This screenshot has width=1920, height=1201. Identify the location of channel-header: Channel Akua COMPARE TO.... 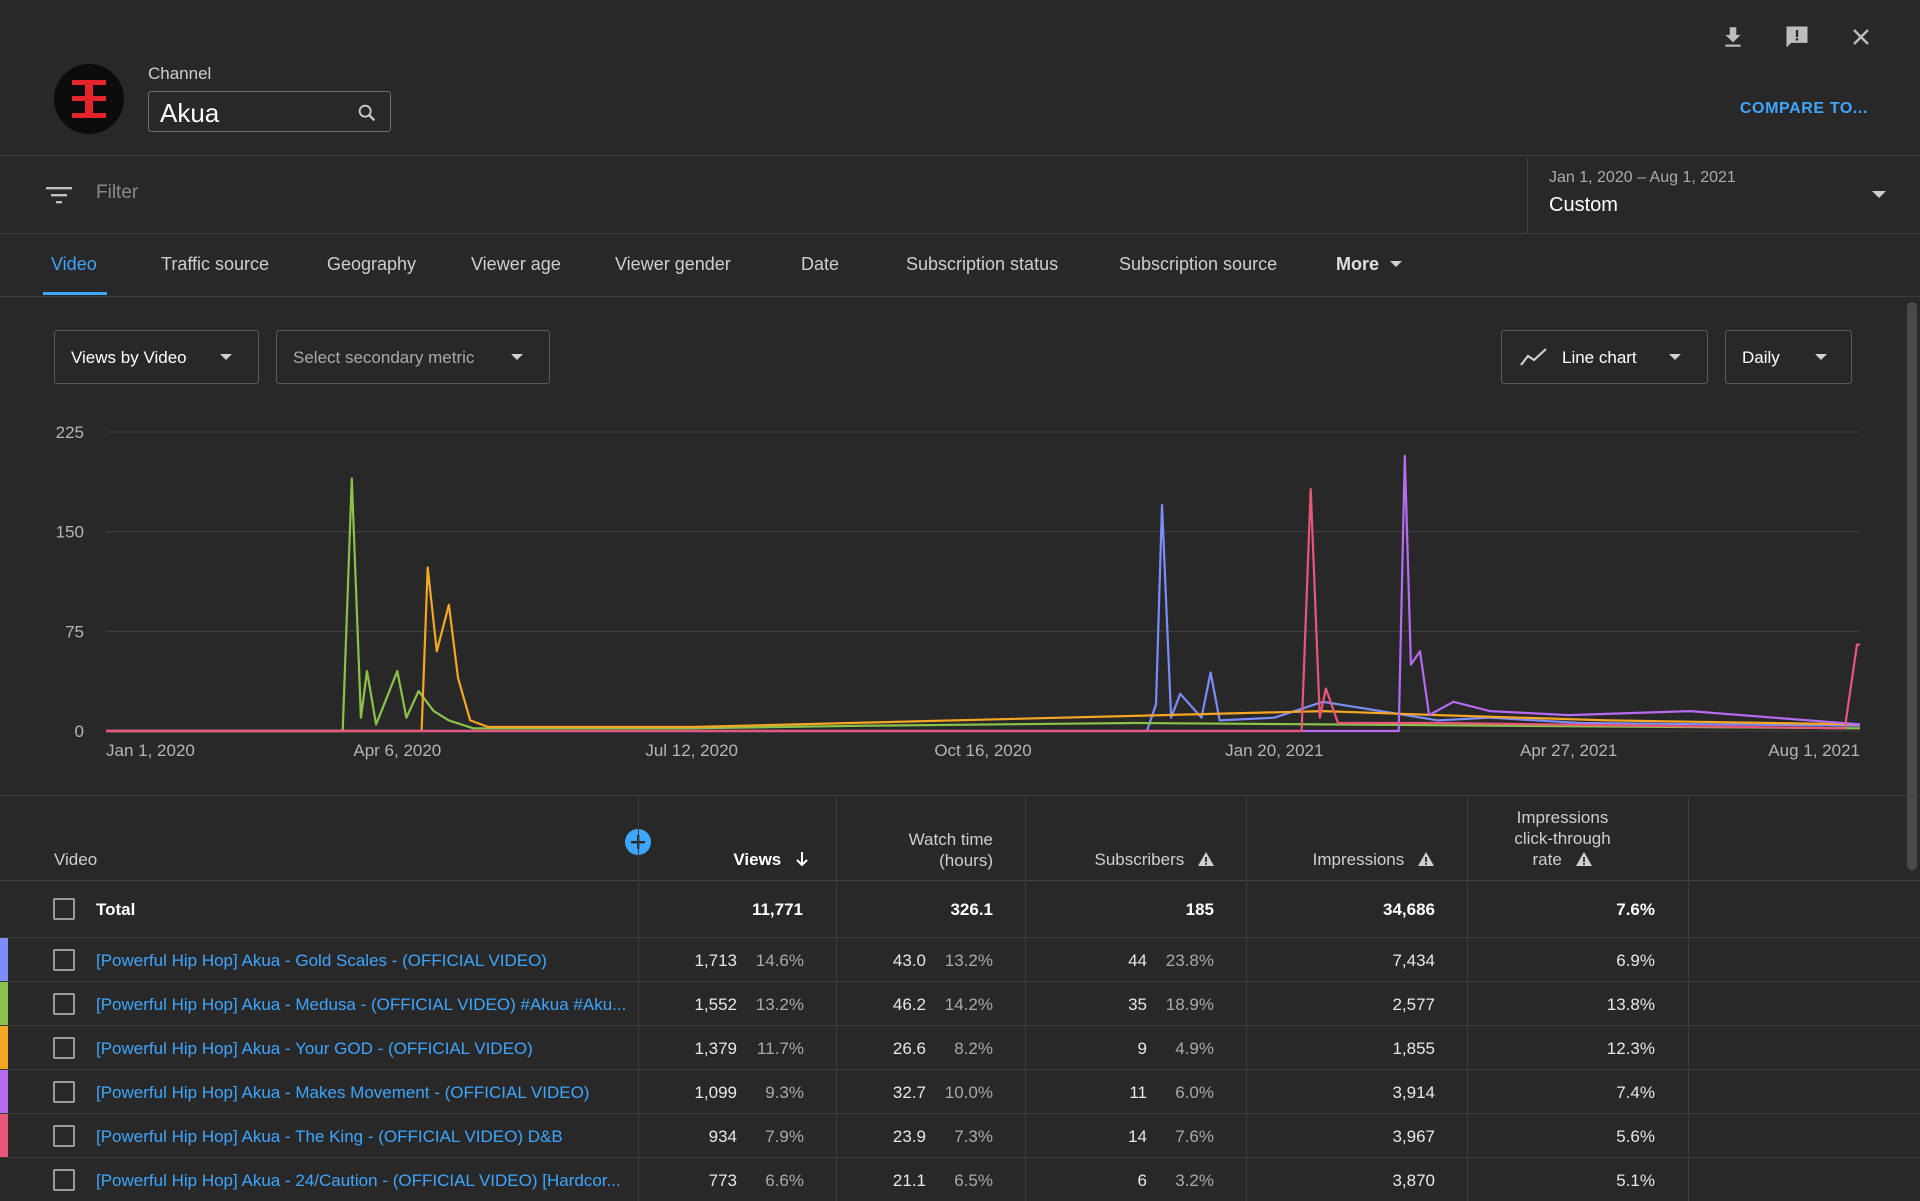
(960, 78).